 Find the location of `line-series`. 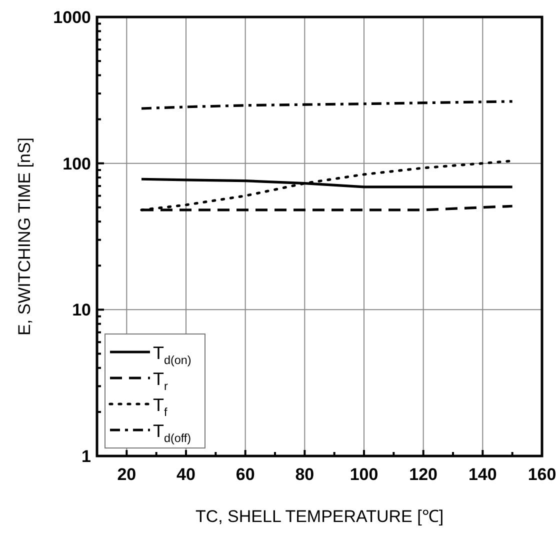

line-series is located at coordinates (327, 105).